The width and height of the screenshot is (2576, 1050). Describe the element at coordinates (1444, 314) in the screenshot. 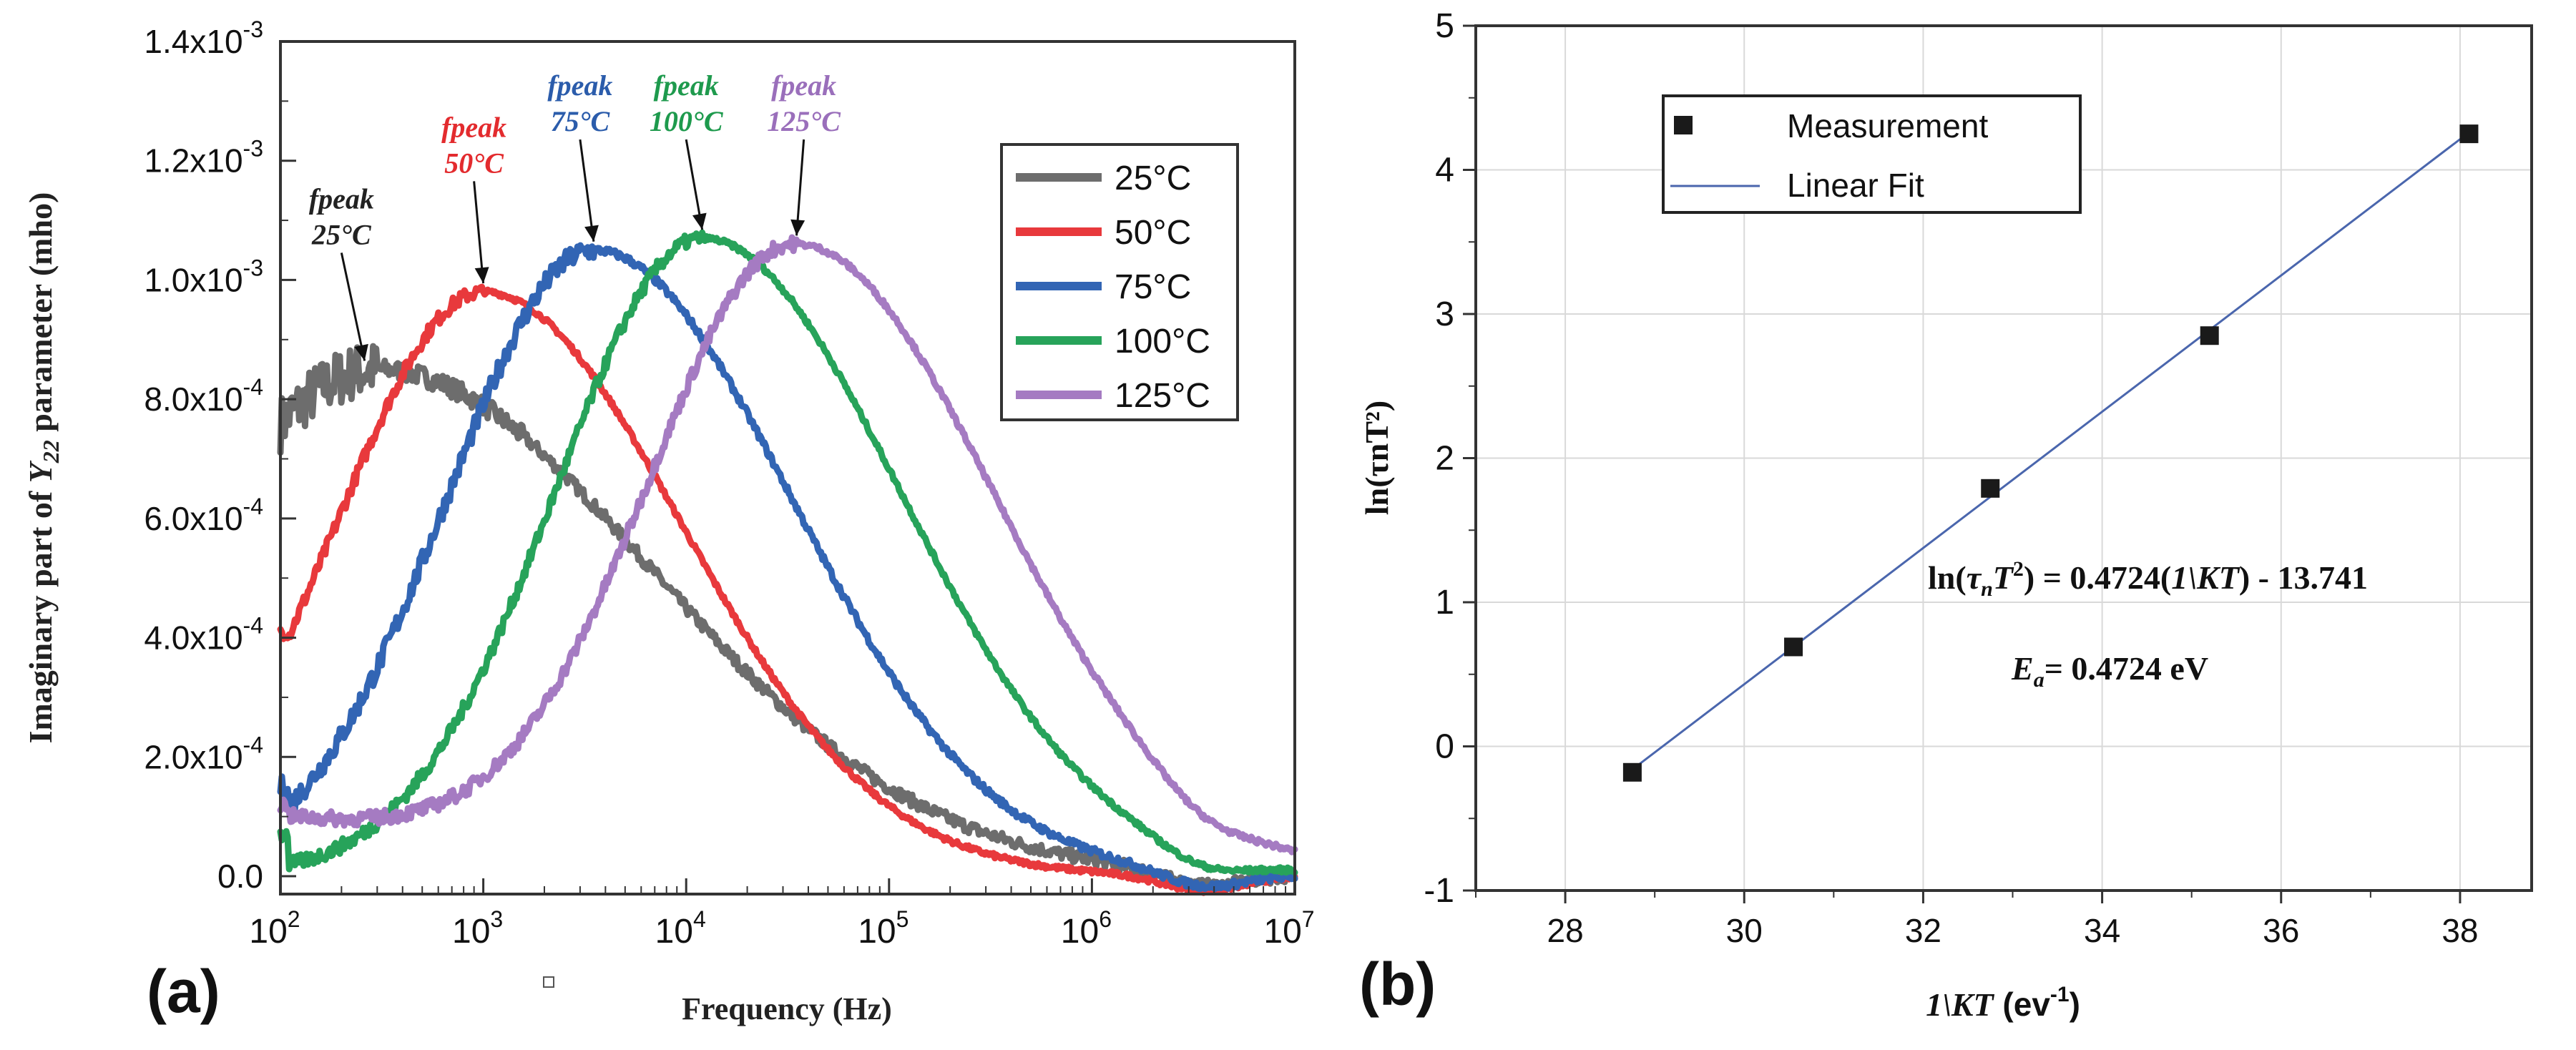

I see `y-tick-label-b: 3` at that location.